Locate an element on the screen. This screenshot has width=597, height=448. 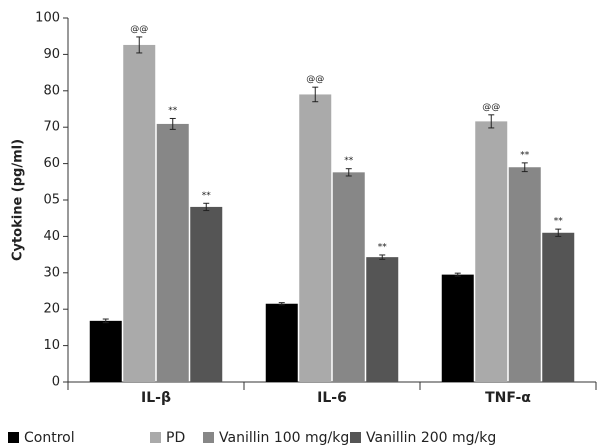
y-tick-label: 30 is located at coordinates (51, 272).